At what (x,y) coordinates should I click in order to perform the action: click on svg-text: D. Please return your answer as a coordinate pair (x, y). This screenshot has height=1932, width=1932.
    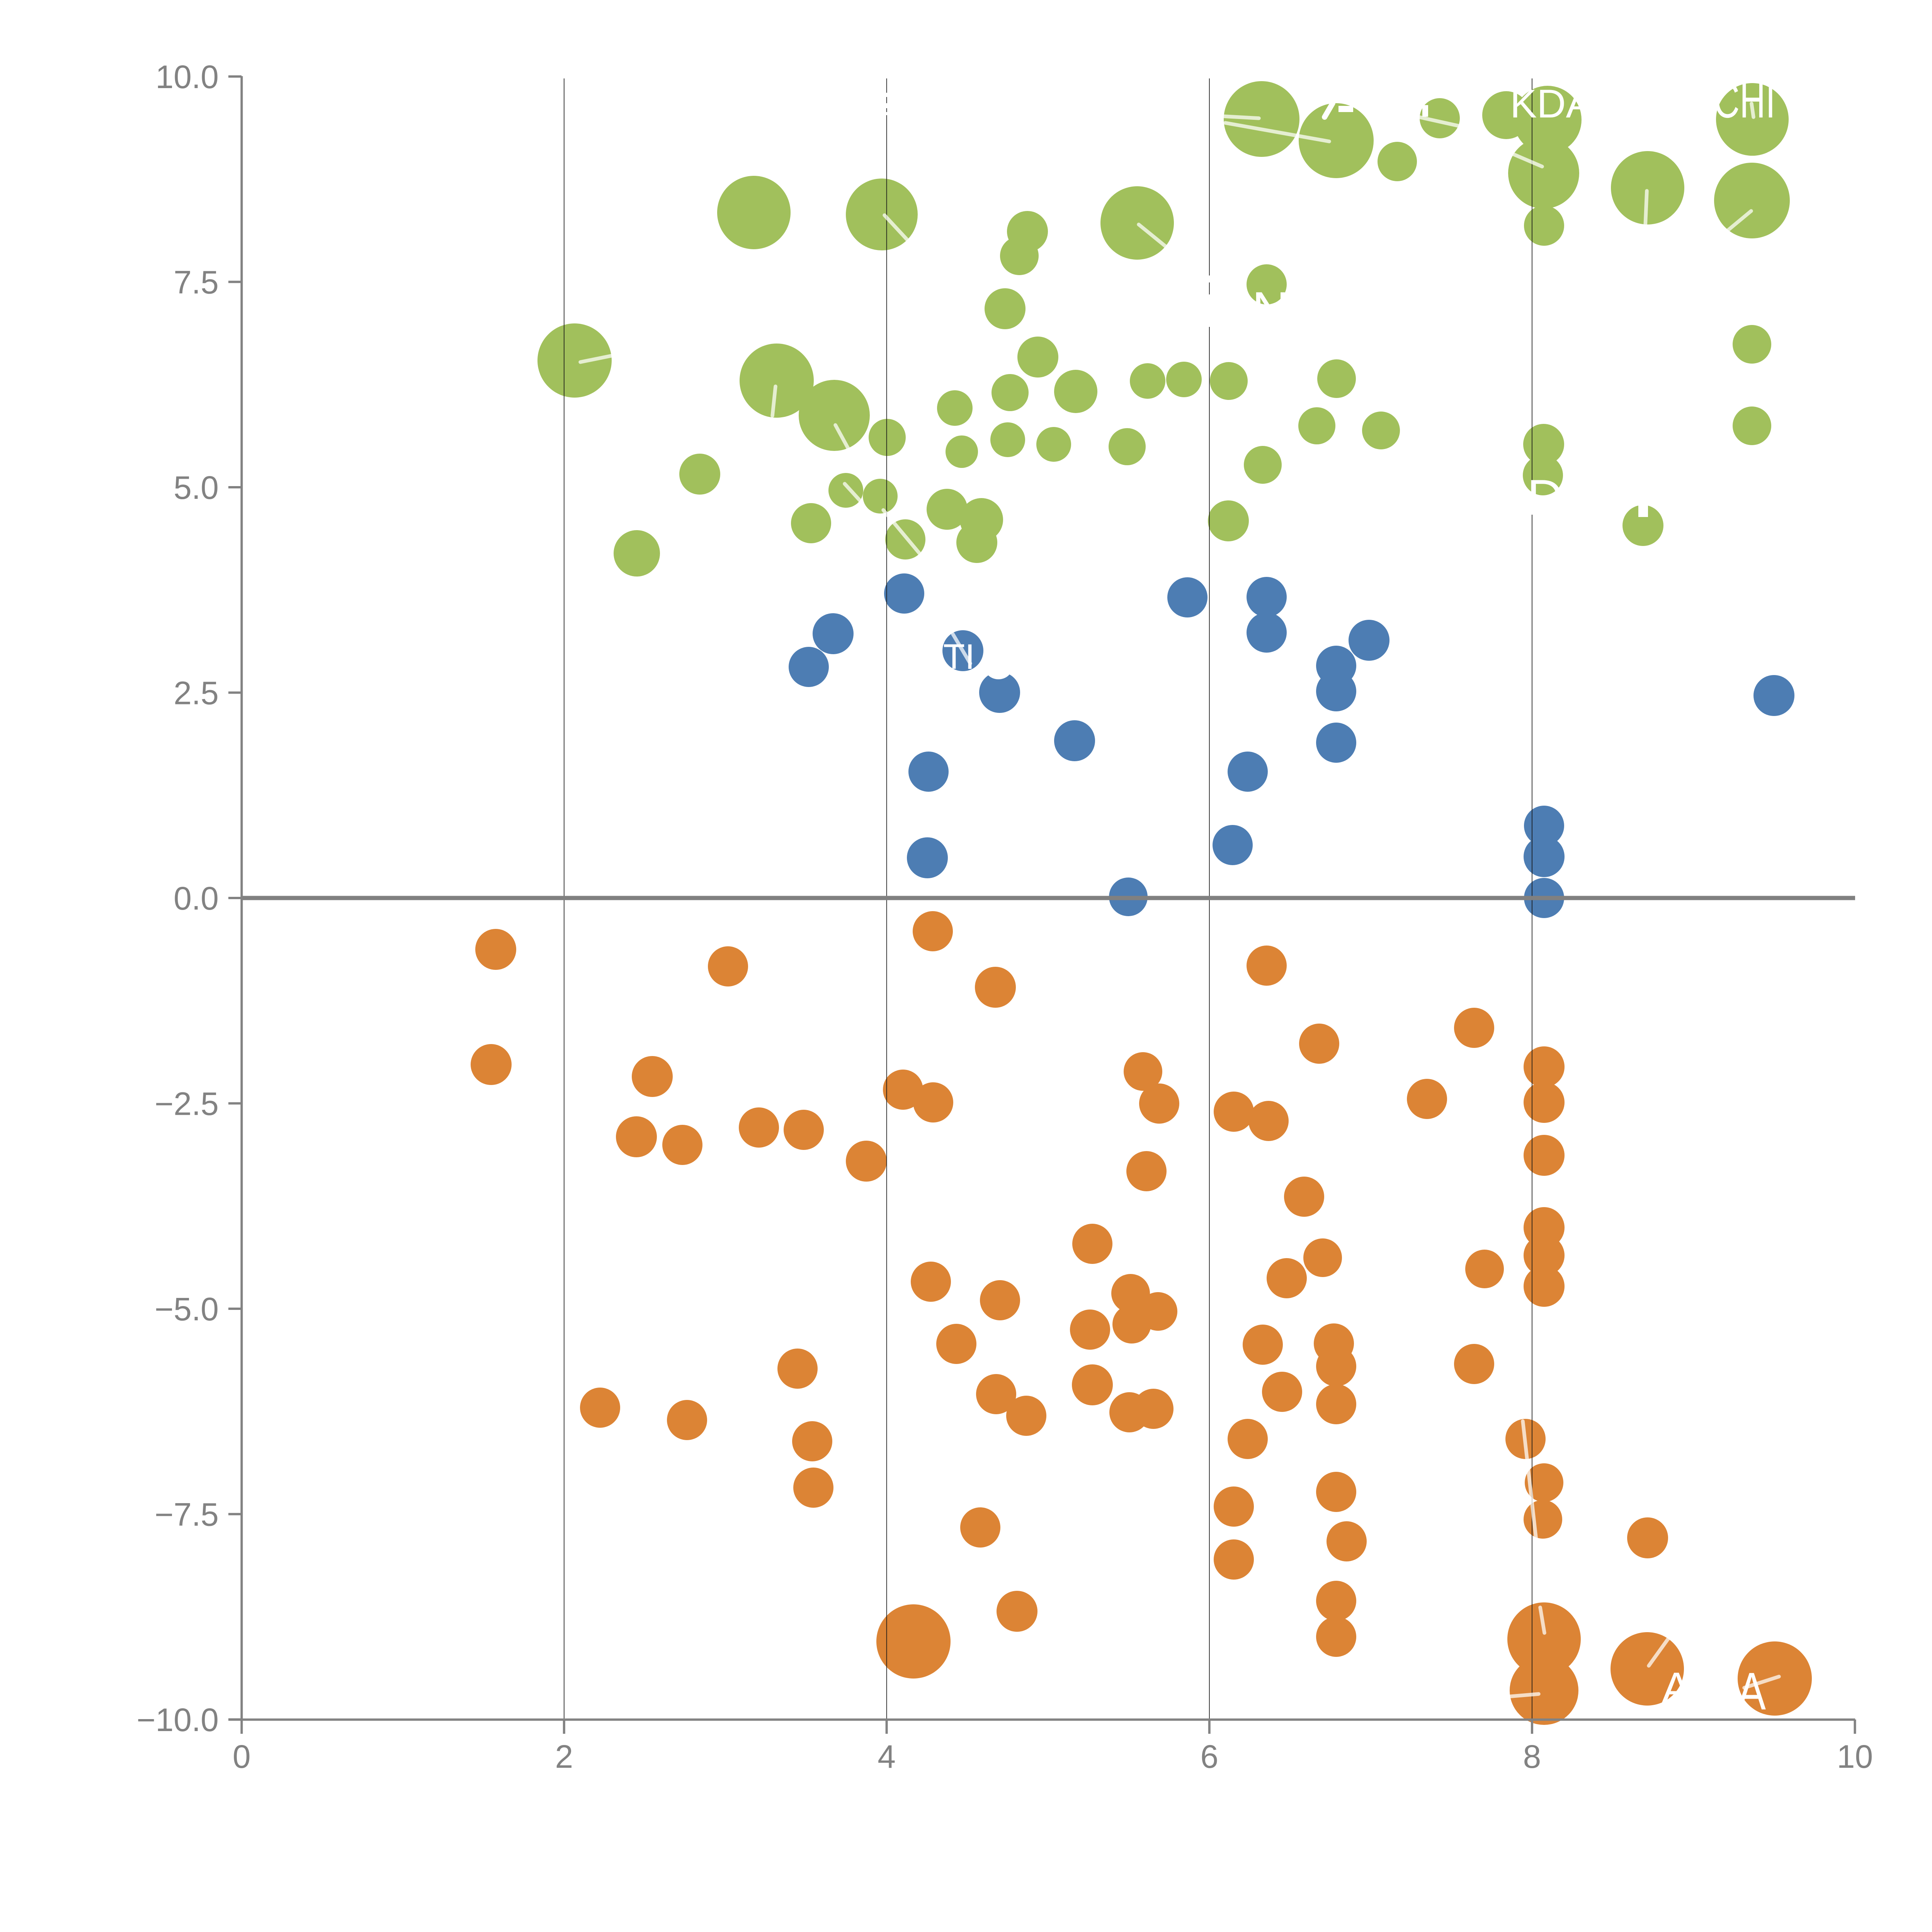
    Looking at the image, I should click on (1545, 498).